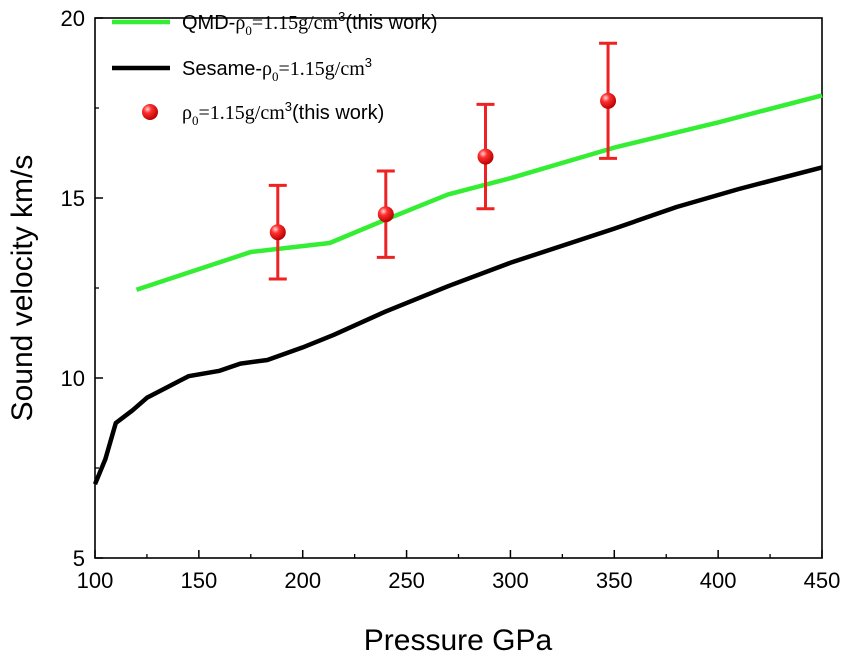 This screenshot has width=850, height=661. Describe the element at coordinates (458, 640) in the screenshot. I see `x-axis-title: Pressure GPa` at that location.